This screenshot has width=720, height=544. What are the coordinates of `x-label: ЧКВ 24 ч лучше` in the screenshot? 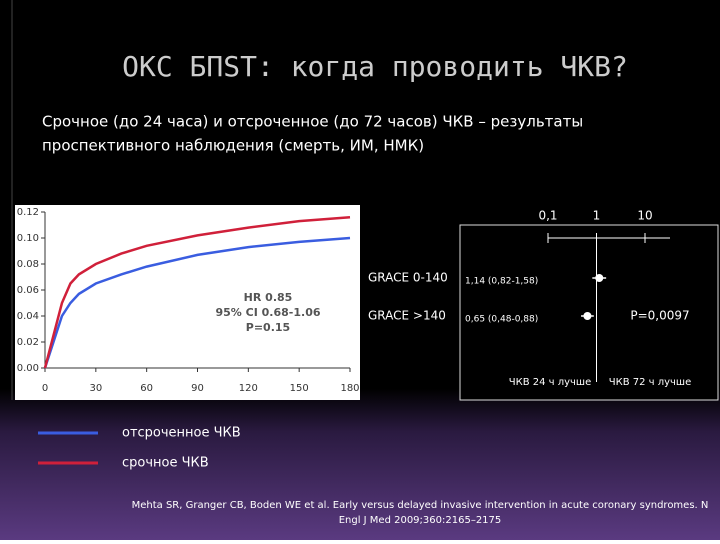 It's located at (550, 382).